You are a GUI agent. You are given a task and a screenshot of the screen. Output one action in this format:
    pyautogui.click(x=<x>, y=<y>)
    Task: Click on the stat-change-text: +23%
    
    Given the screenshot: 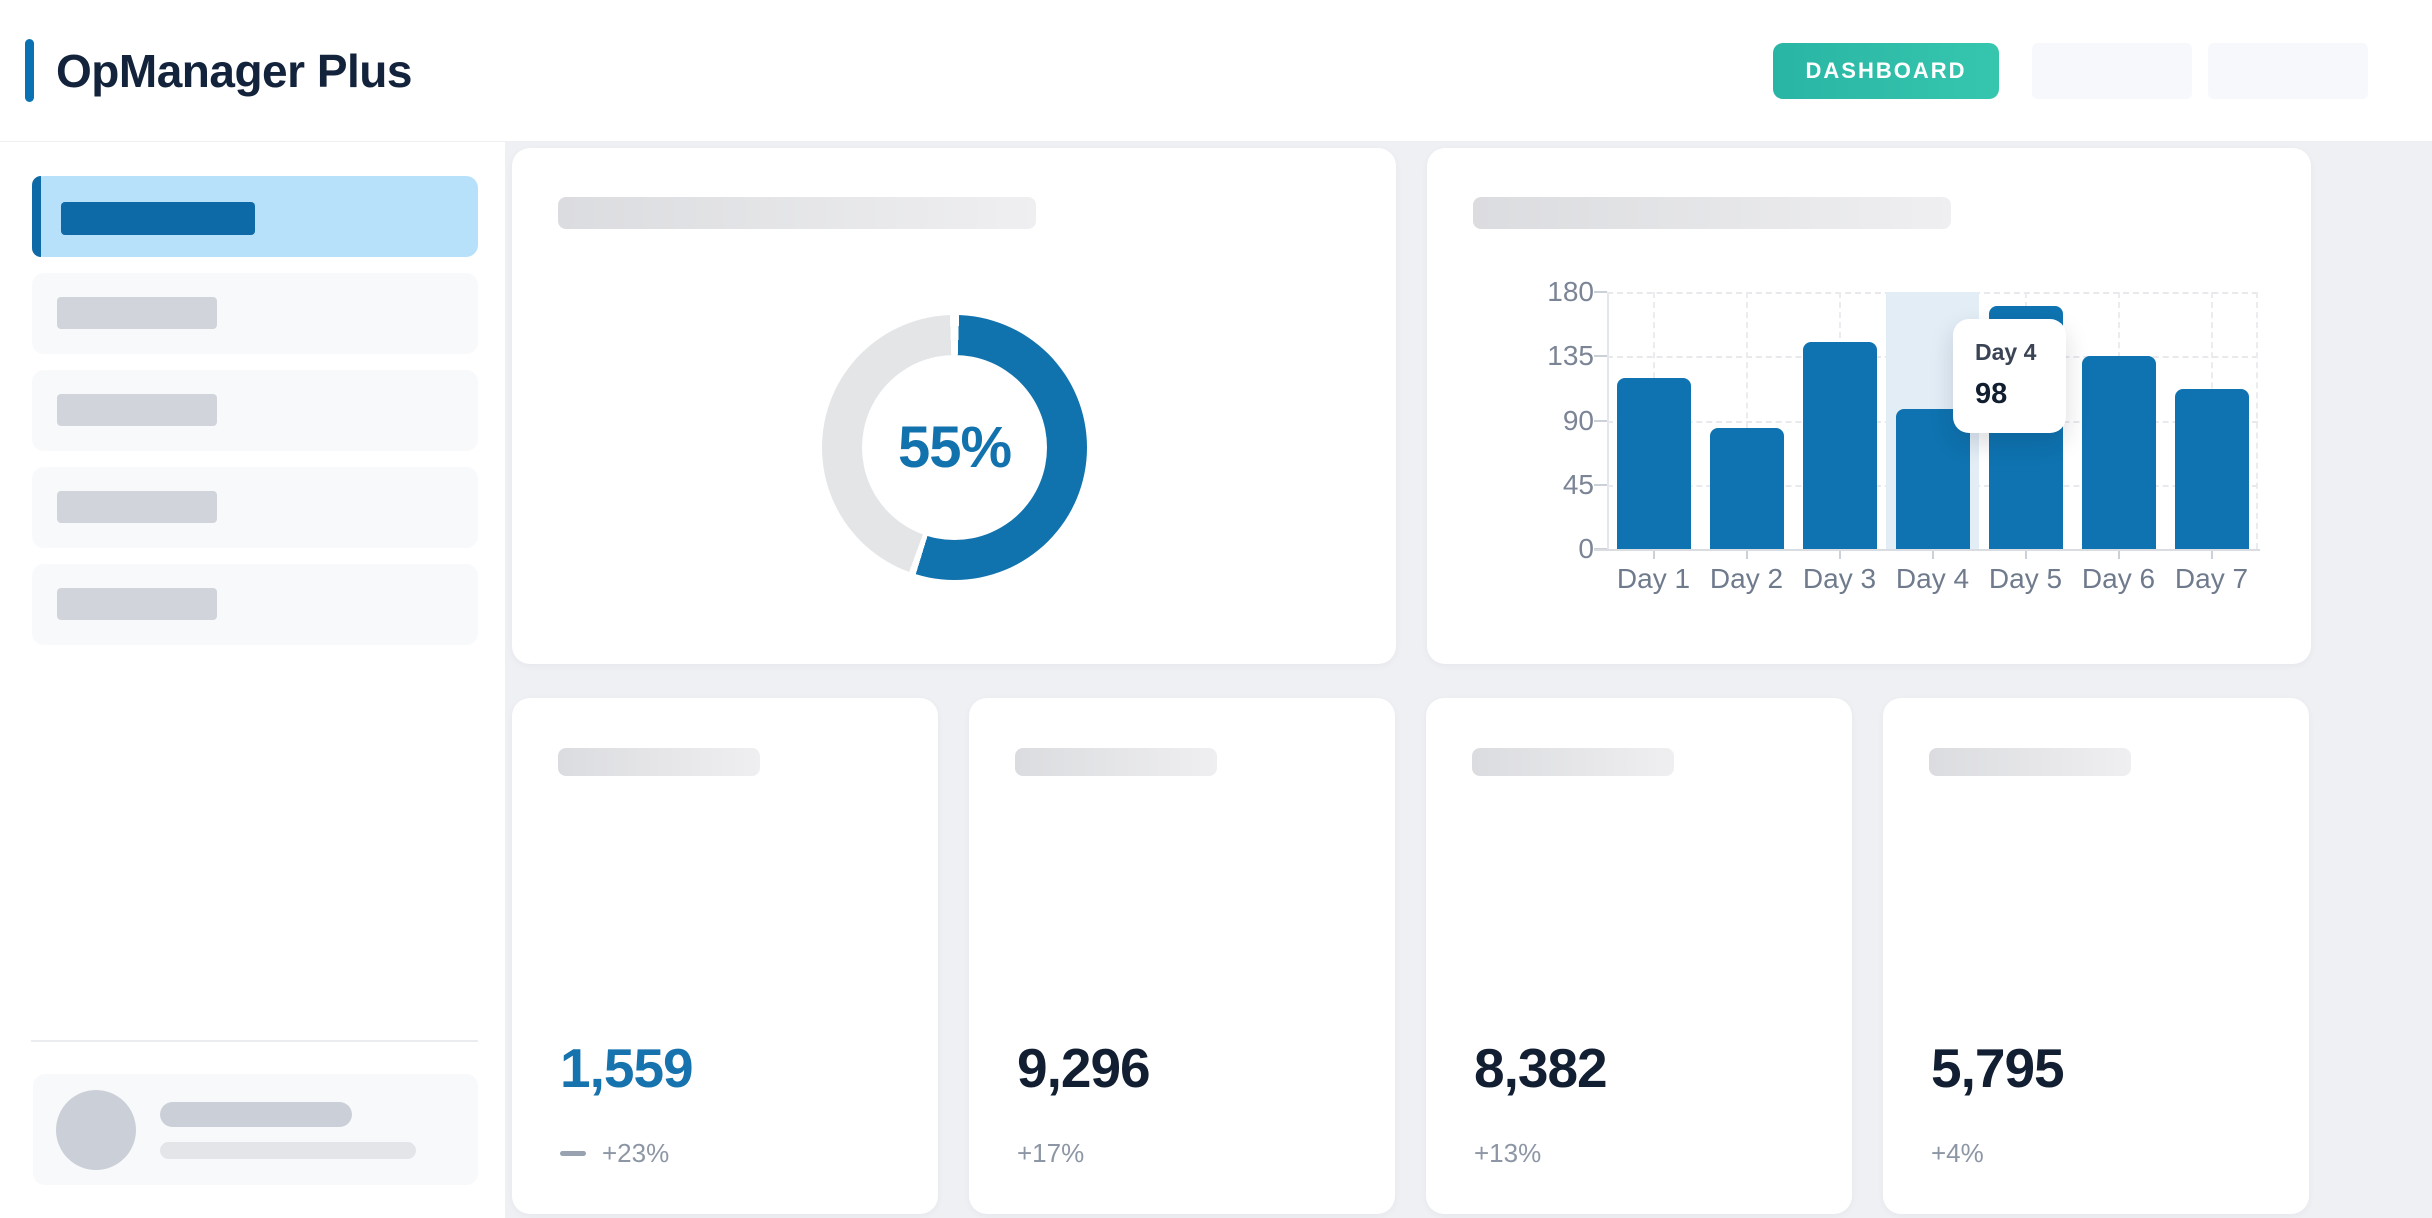 What is the action you would take?
    pyautogui.click(x=636, y=1153)
    